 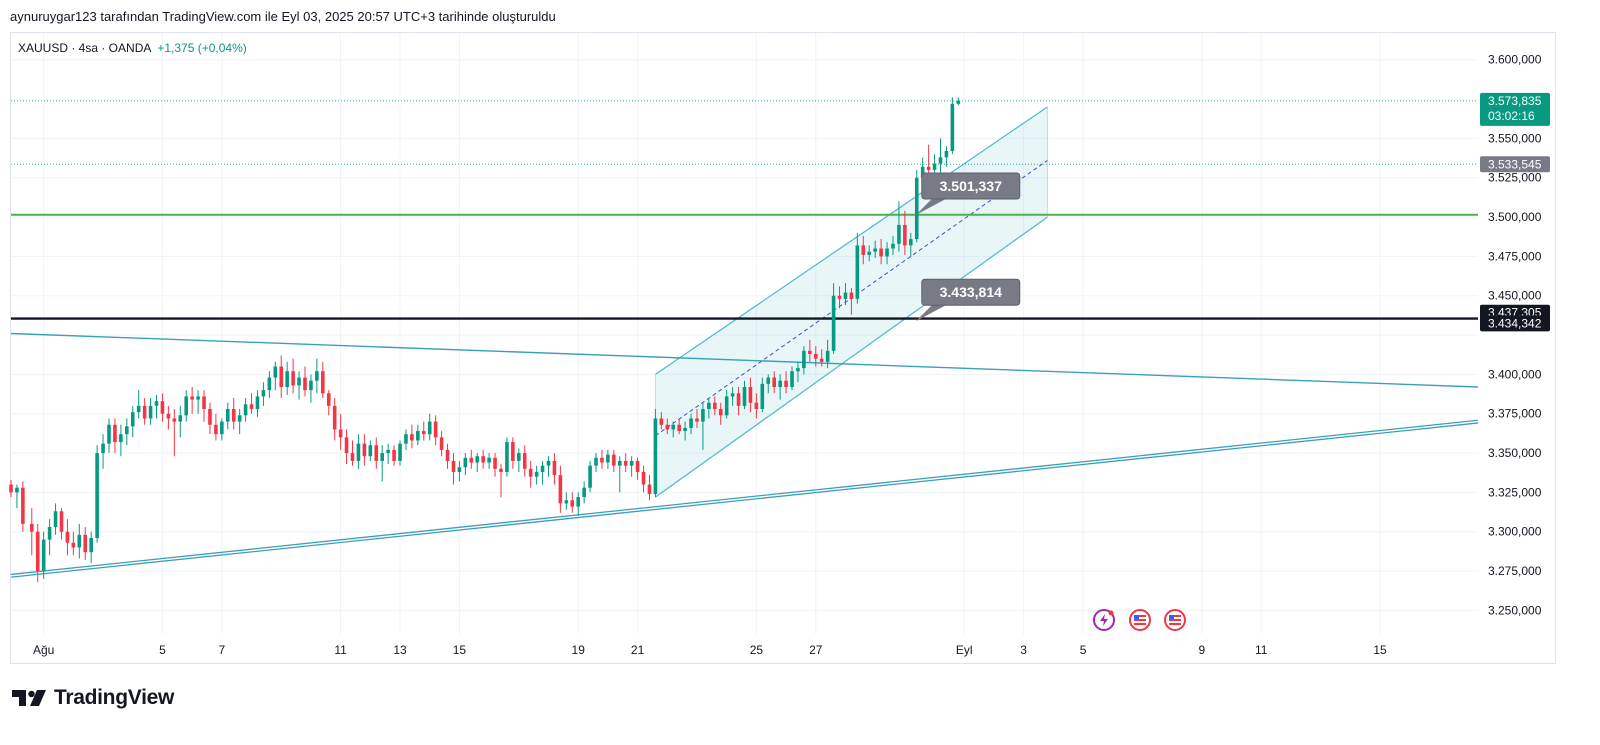 I want to click on callout-box, so click(x=971, y=292).